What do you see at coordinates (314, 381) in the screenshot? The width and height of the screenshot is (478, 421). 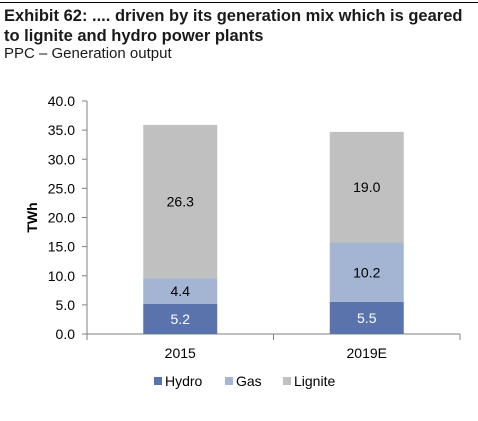 I see `legend-label: Lignite` at bounding box center [314, 381].